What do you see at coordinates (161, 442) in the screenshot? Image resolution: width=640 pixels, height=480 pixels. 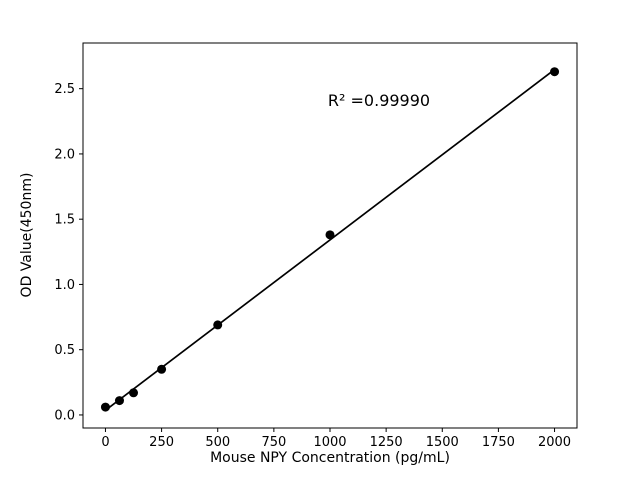 I see `x-tick-label: 250` at bounding box center [161, 442].